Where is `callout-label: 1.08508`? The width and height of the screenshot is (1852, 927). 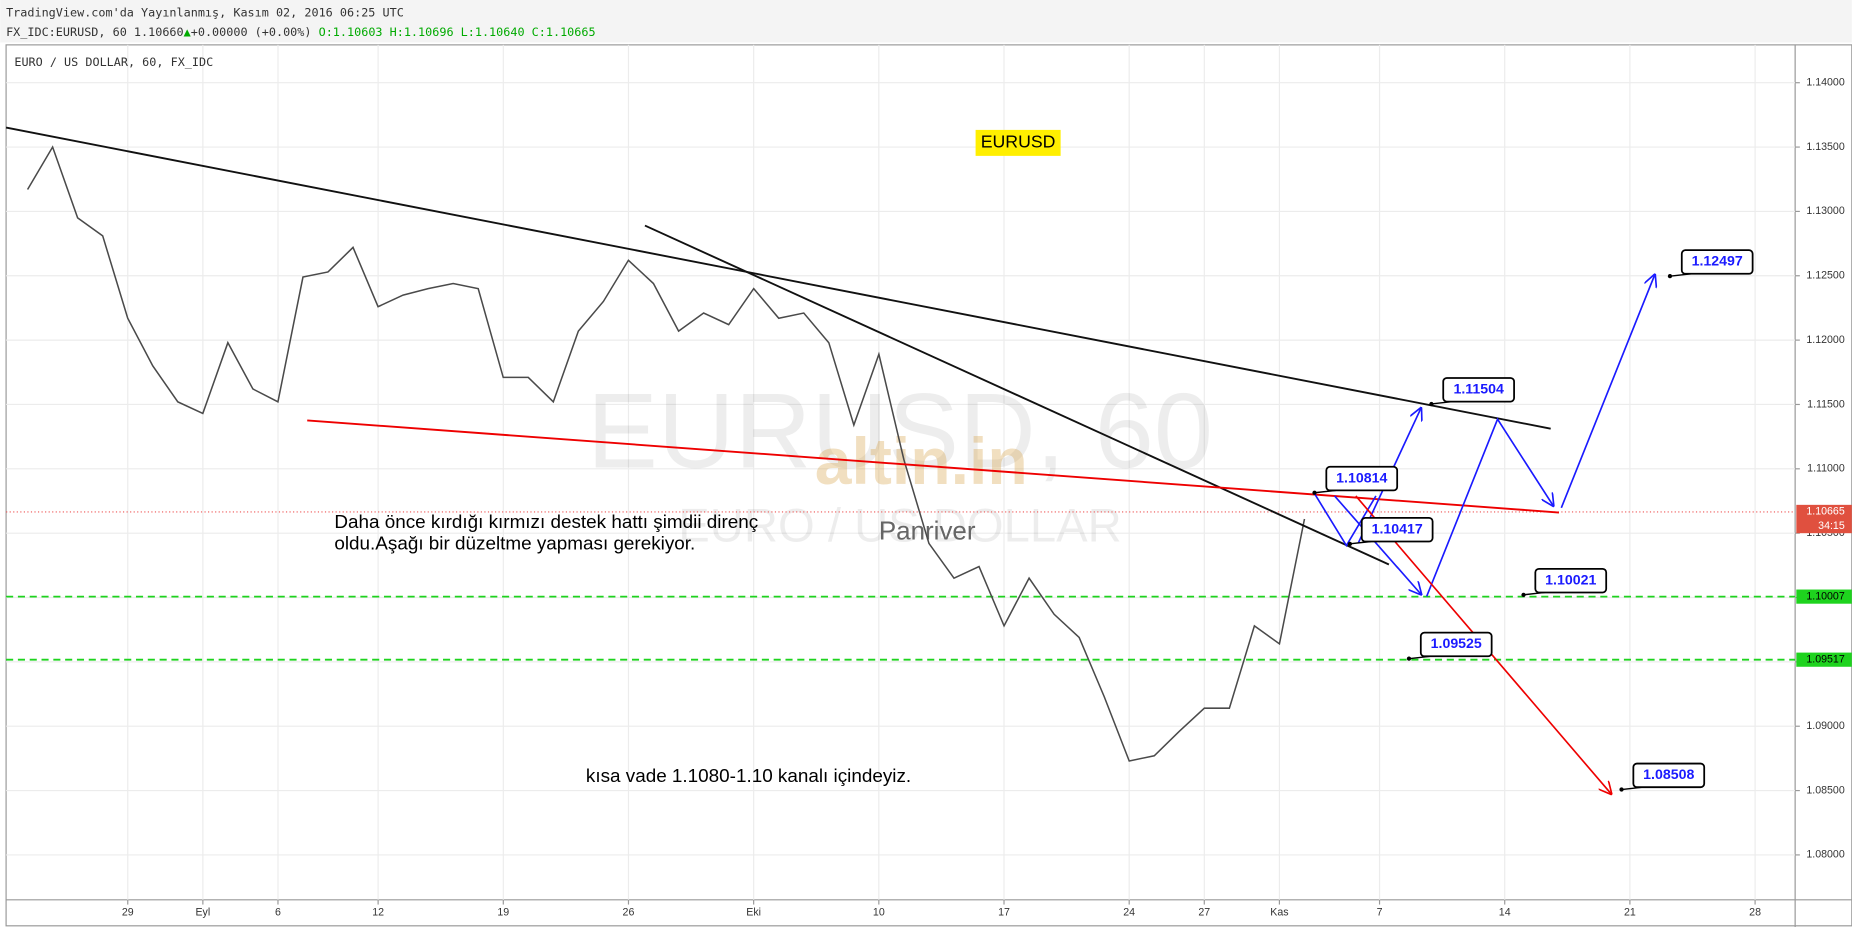 callout-label: 1.08508 is located at coordinates (1668, 775).